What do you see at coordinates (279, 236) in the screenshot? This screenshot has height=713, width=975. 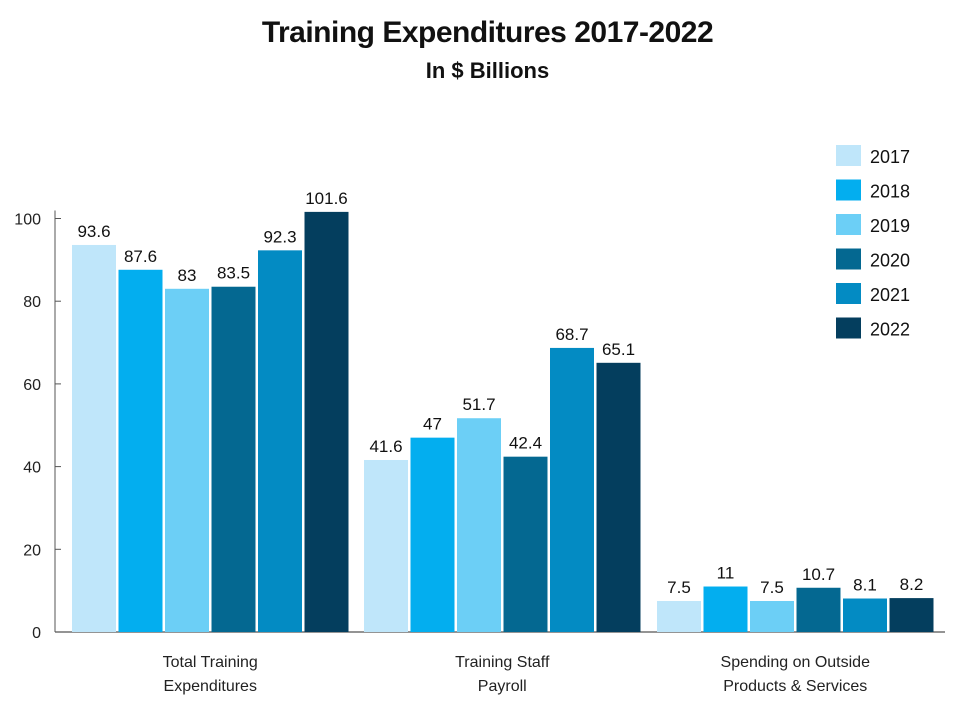 I see `data-label: 92.3` at bounding box center [279, 236].